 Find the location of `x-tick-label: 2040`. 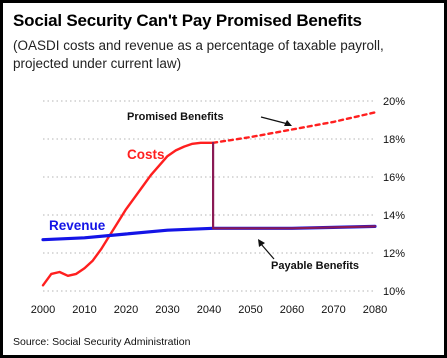

x-tick-label: 2040 is located at coordinates (209, 310).